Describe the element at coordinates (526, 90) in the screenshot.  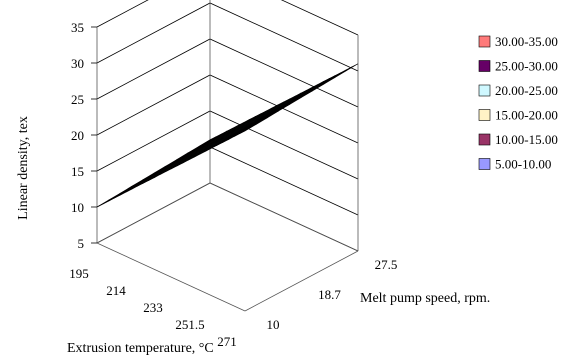
I see `legend-label: 20.00-25.00` at that location.